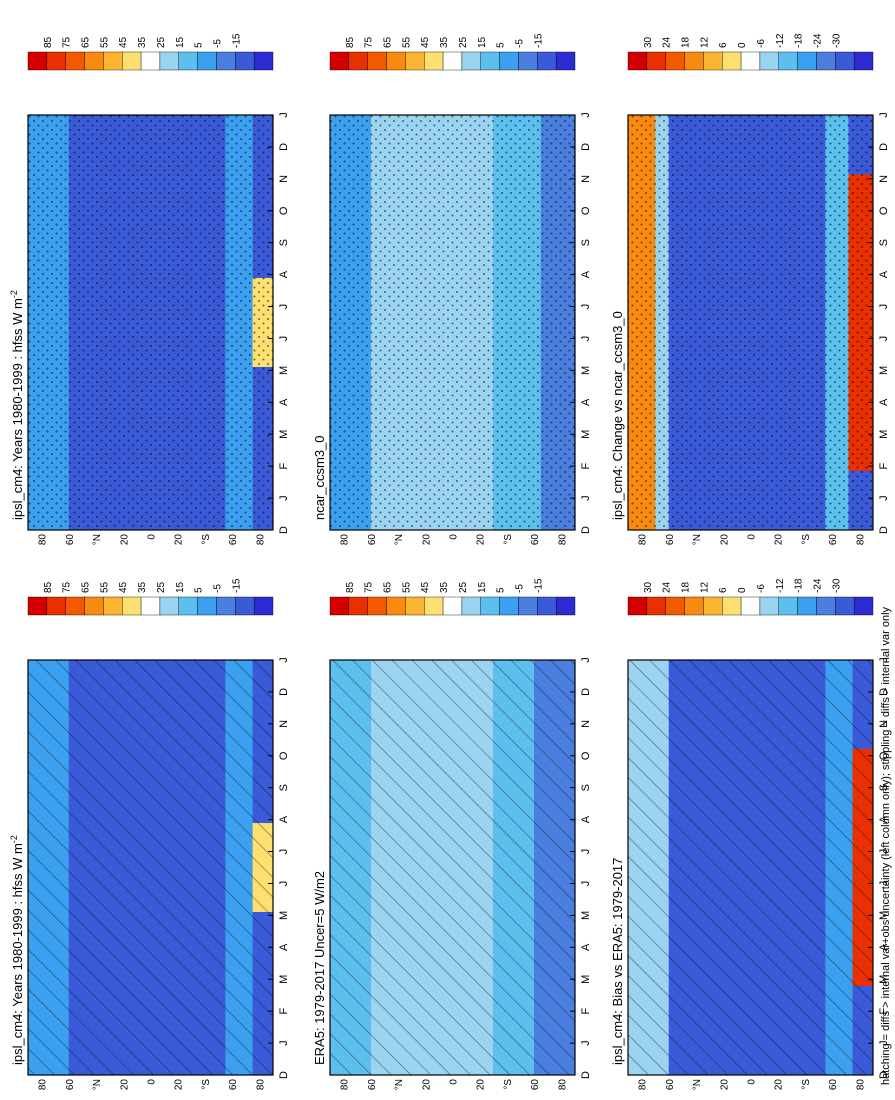 The width and height of the screenshot is (895, 1100). I want to click on panel-title: ipsl_cm4: Change vs ncar_ccsm3_0, so click(617, 415).